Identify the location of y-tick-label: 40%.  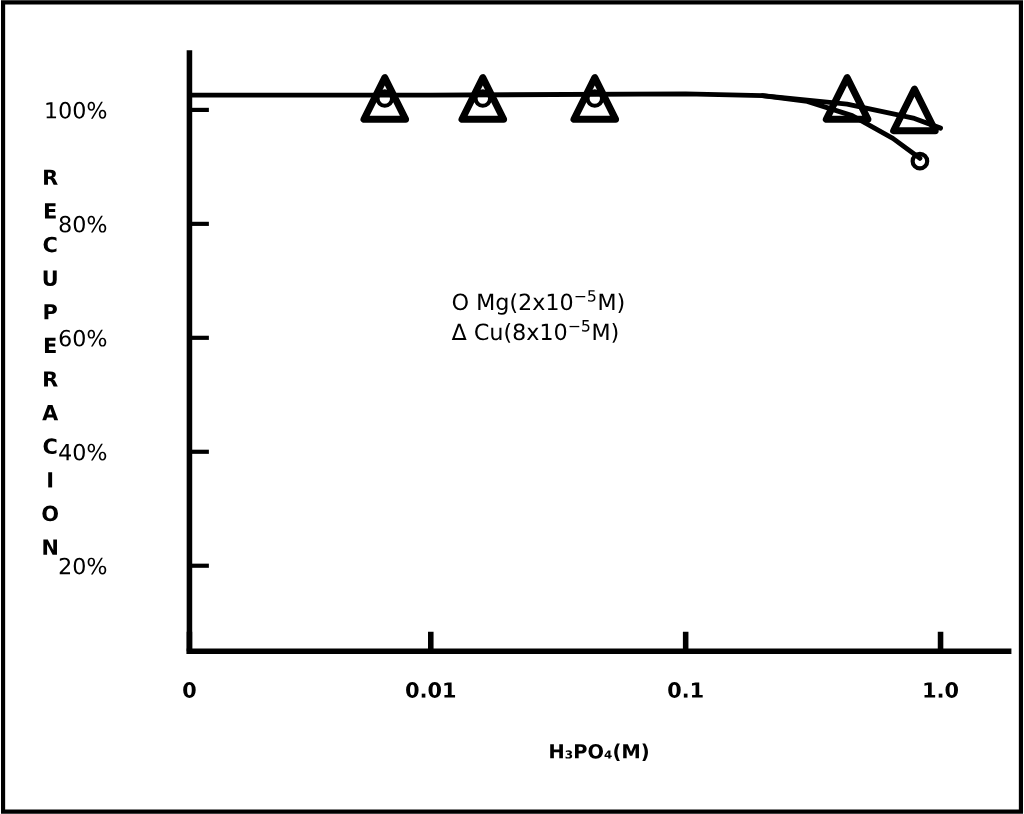
(83, 452).